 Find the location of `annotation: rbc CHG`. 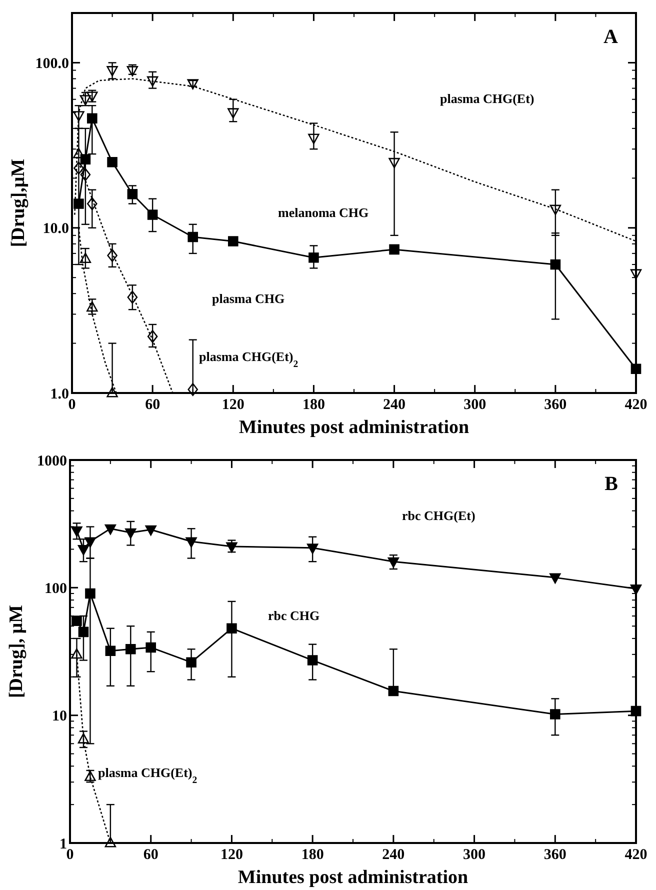

annotation: rbc CHG is located at coordinates (294, 615).